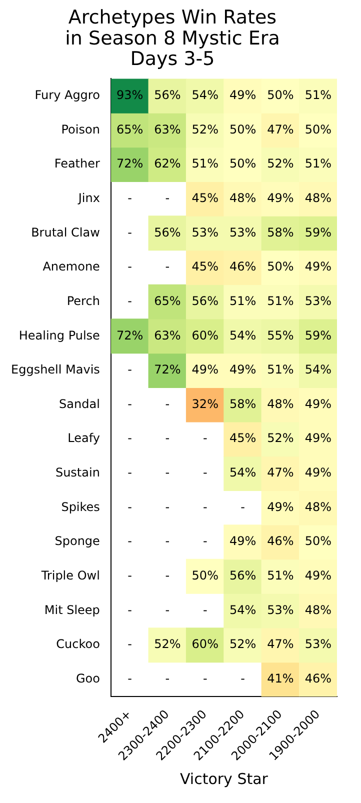 The image size is (361, 803). I want to click on y-tick-label: Sustain, so click(77, 473).